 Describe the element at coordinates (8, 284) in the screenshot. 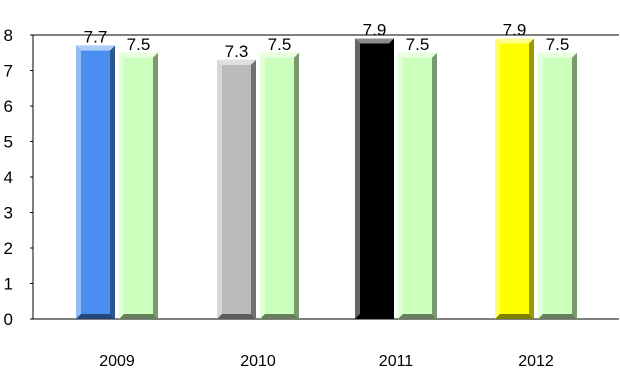

I see `y-tick-label: 1` at that location.